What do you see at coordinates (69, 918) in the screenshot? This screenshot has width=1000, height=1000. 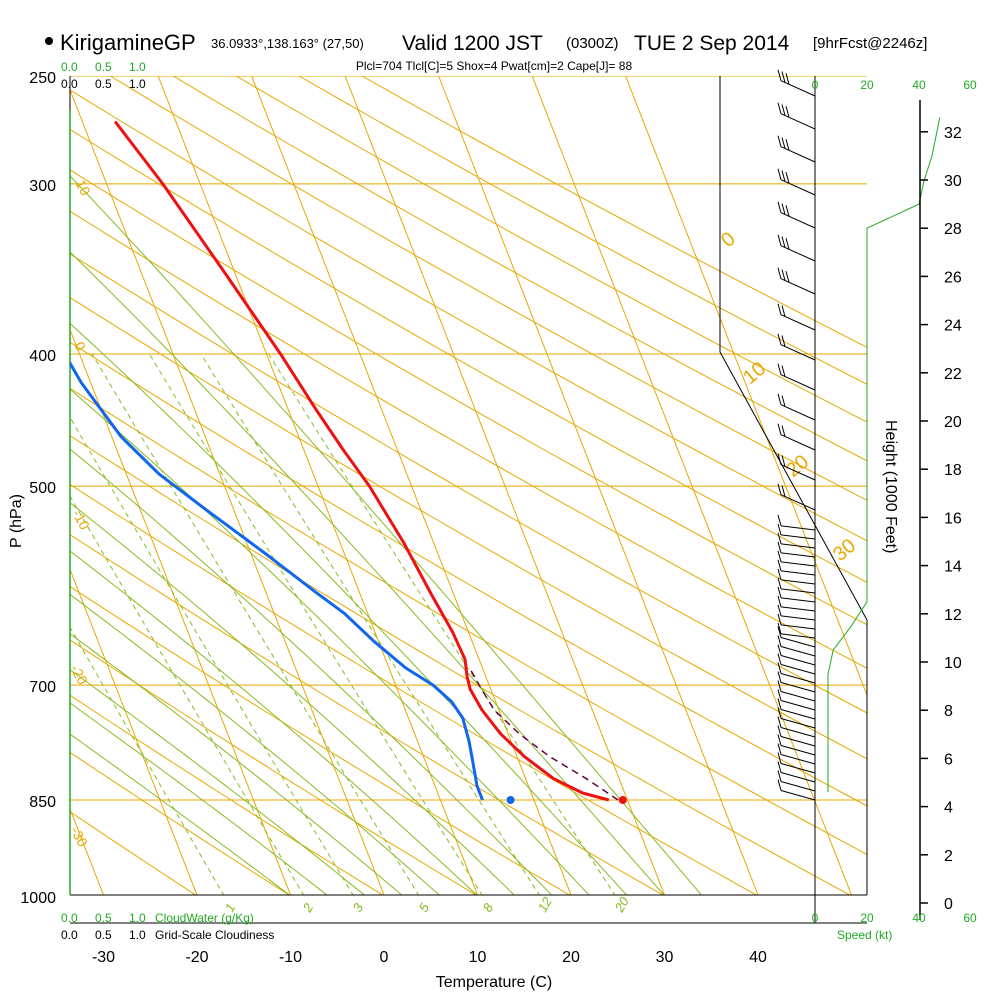 I see `bottom-scale-green-0: 0.0` at bounding box center [69, 918].